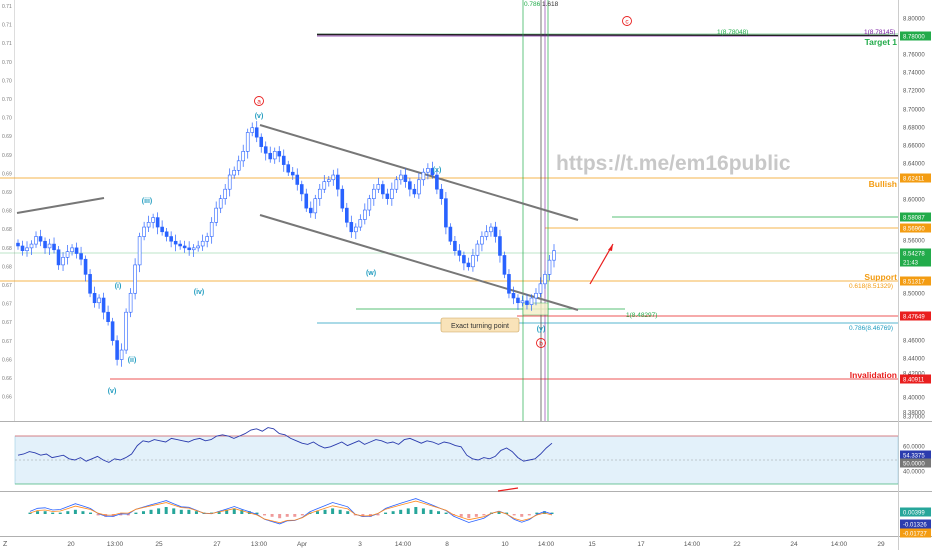  What do you see at coordinates (601, 264) in the screenshot?
I see `projection-arrow` at bounding box center [601, 264].